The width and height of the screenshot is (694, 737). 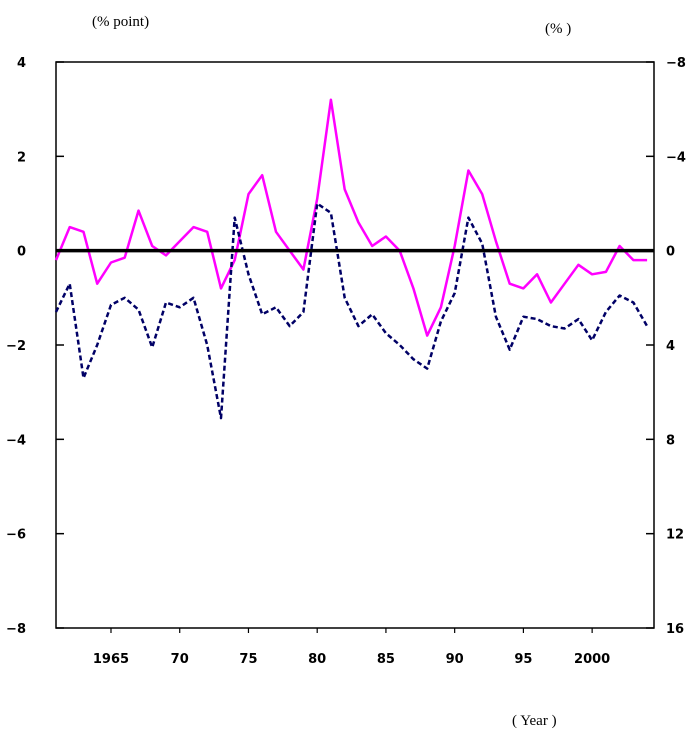 I want to click on left-axis-tick-label: −2, so click(x=16, y=346).